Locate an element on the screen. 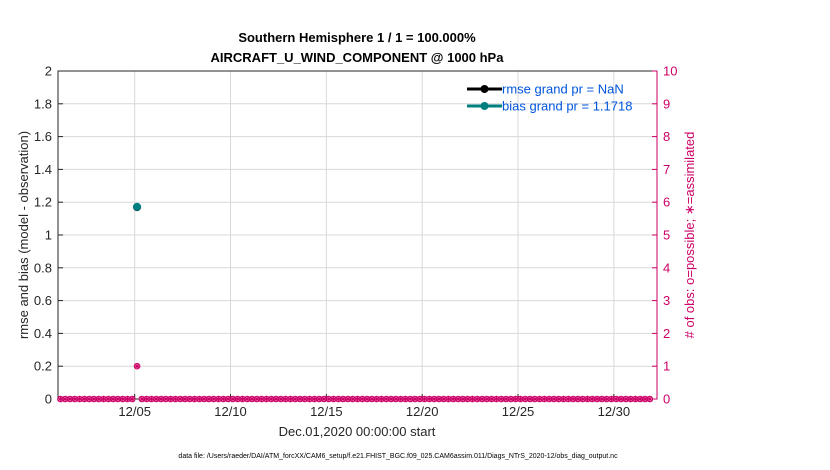 The image size is (830, 470). obs-possible-marker is located at coordinates (137, 366).